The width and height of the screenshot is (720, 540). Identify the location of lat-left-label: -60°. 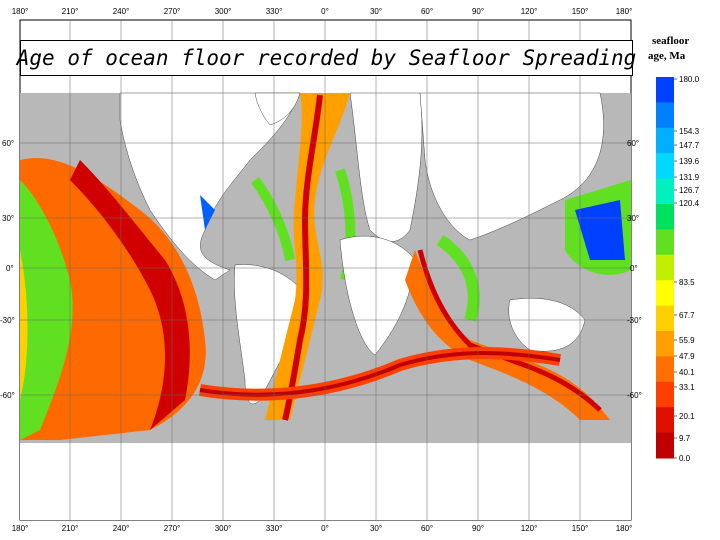
(7, 395).